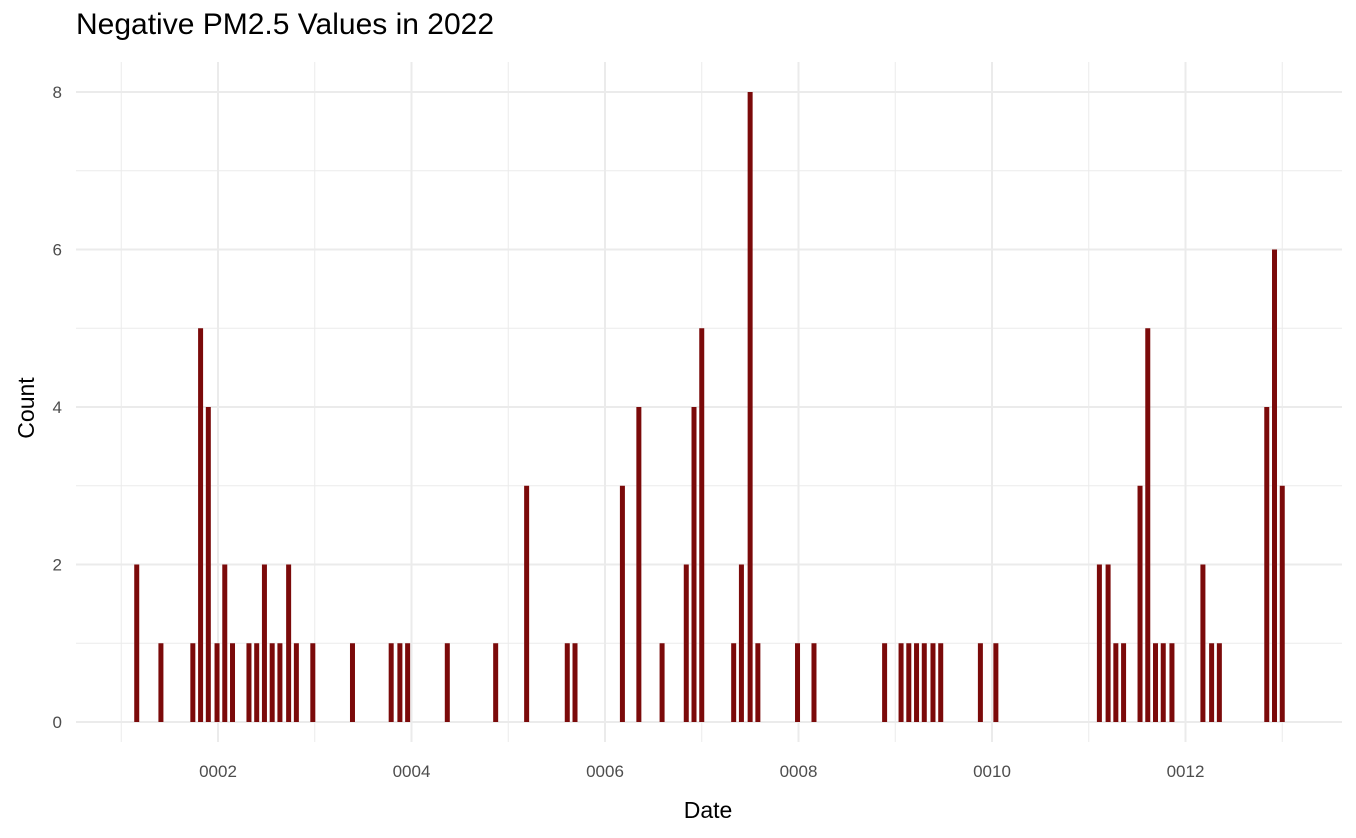  I want to click on y-tick-labels: 0 2 4 6 8, so click(57, 407).